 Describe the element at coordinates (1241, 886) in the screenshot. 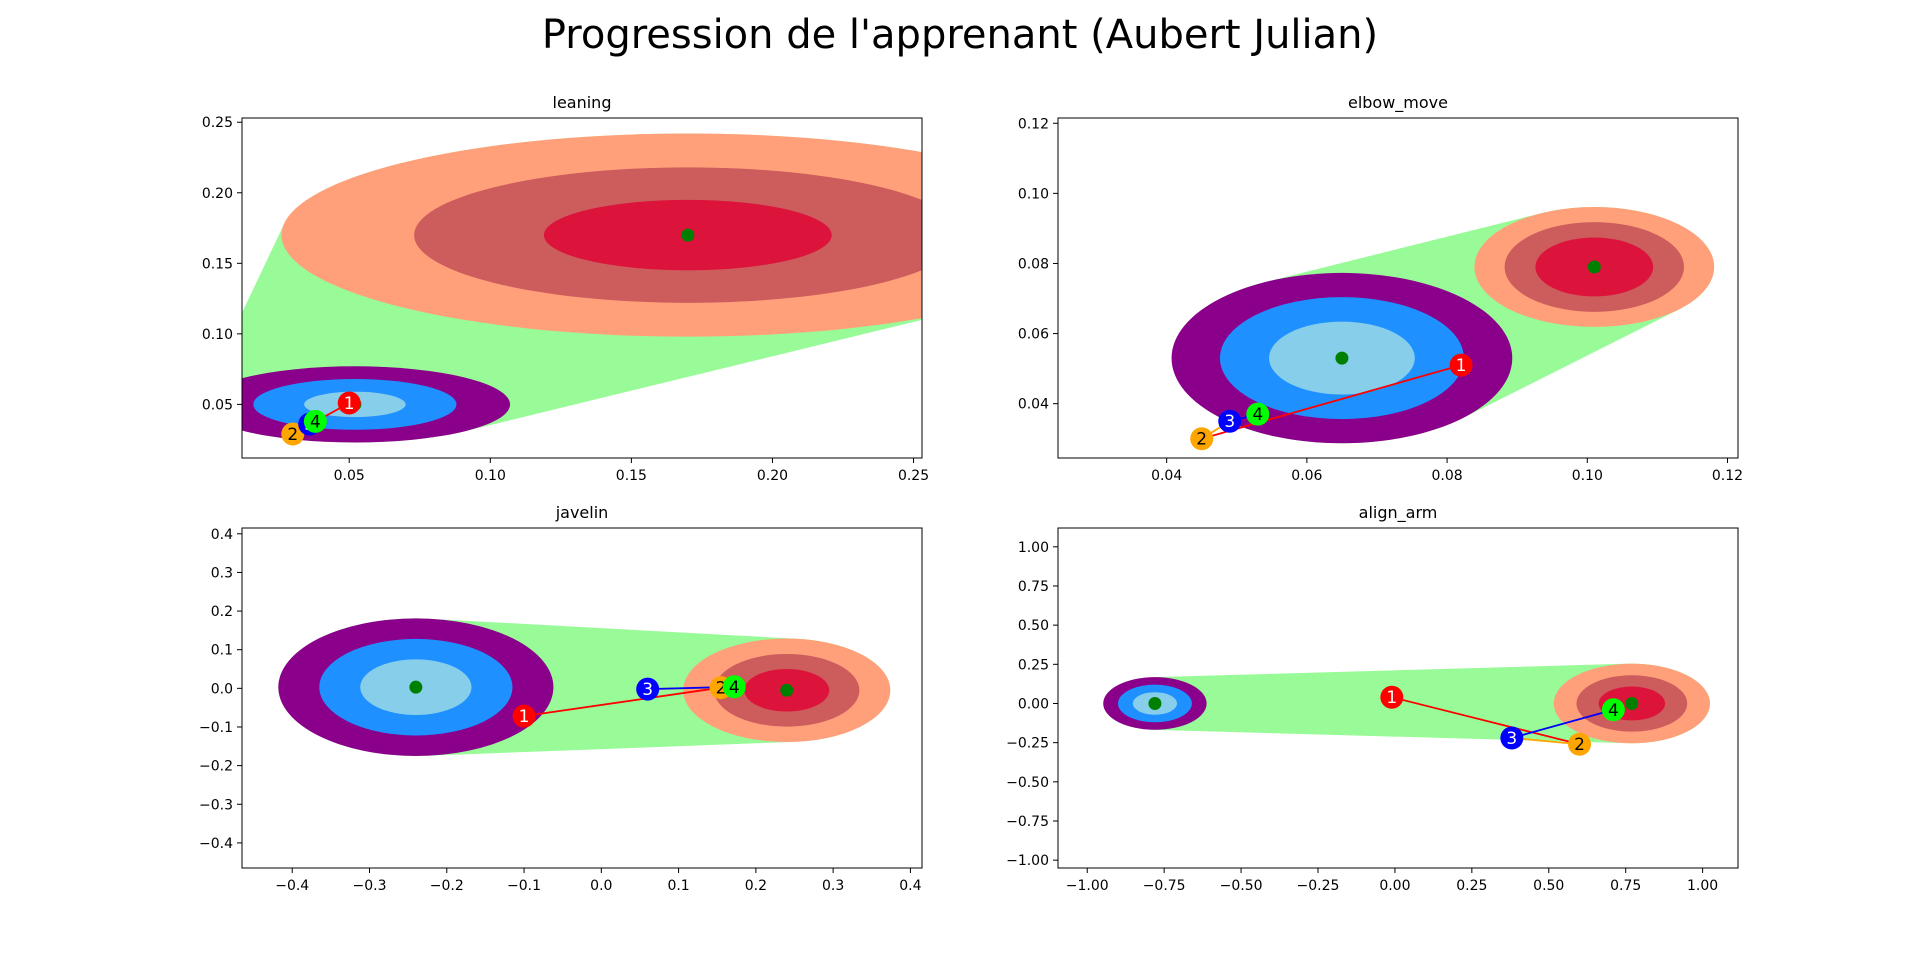

I see `x-tick-label: −0.50` at that location.